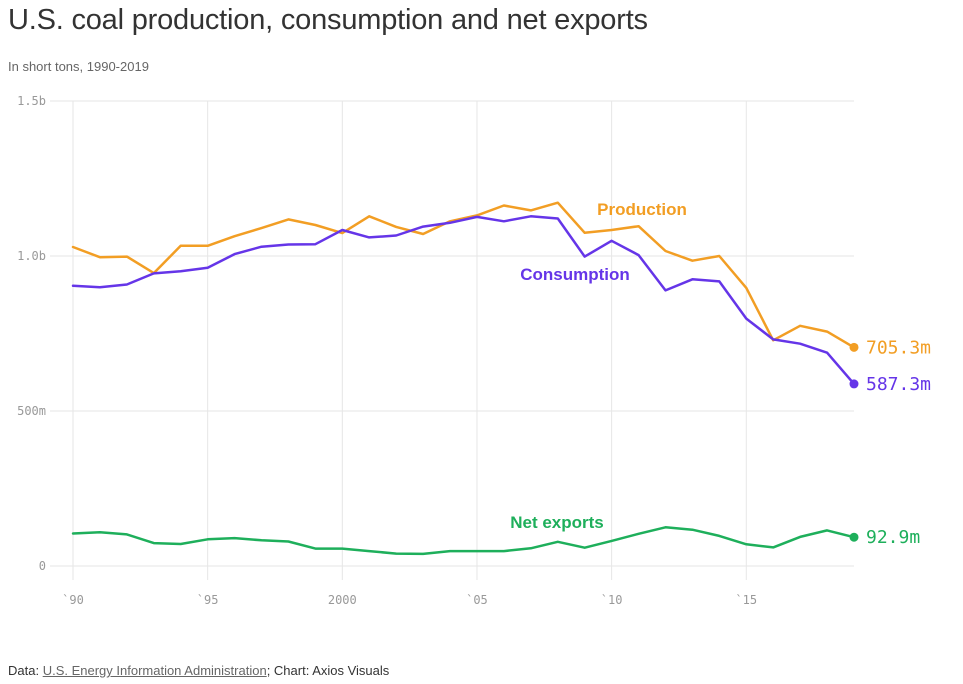  Describe the element at coordinates (575, 274) in the screenshot. I see `consumption-label: Consumption` at that location.